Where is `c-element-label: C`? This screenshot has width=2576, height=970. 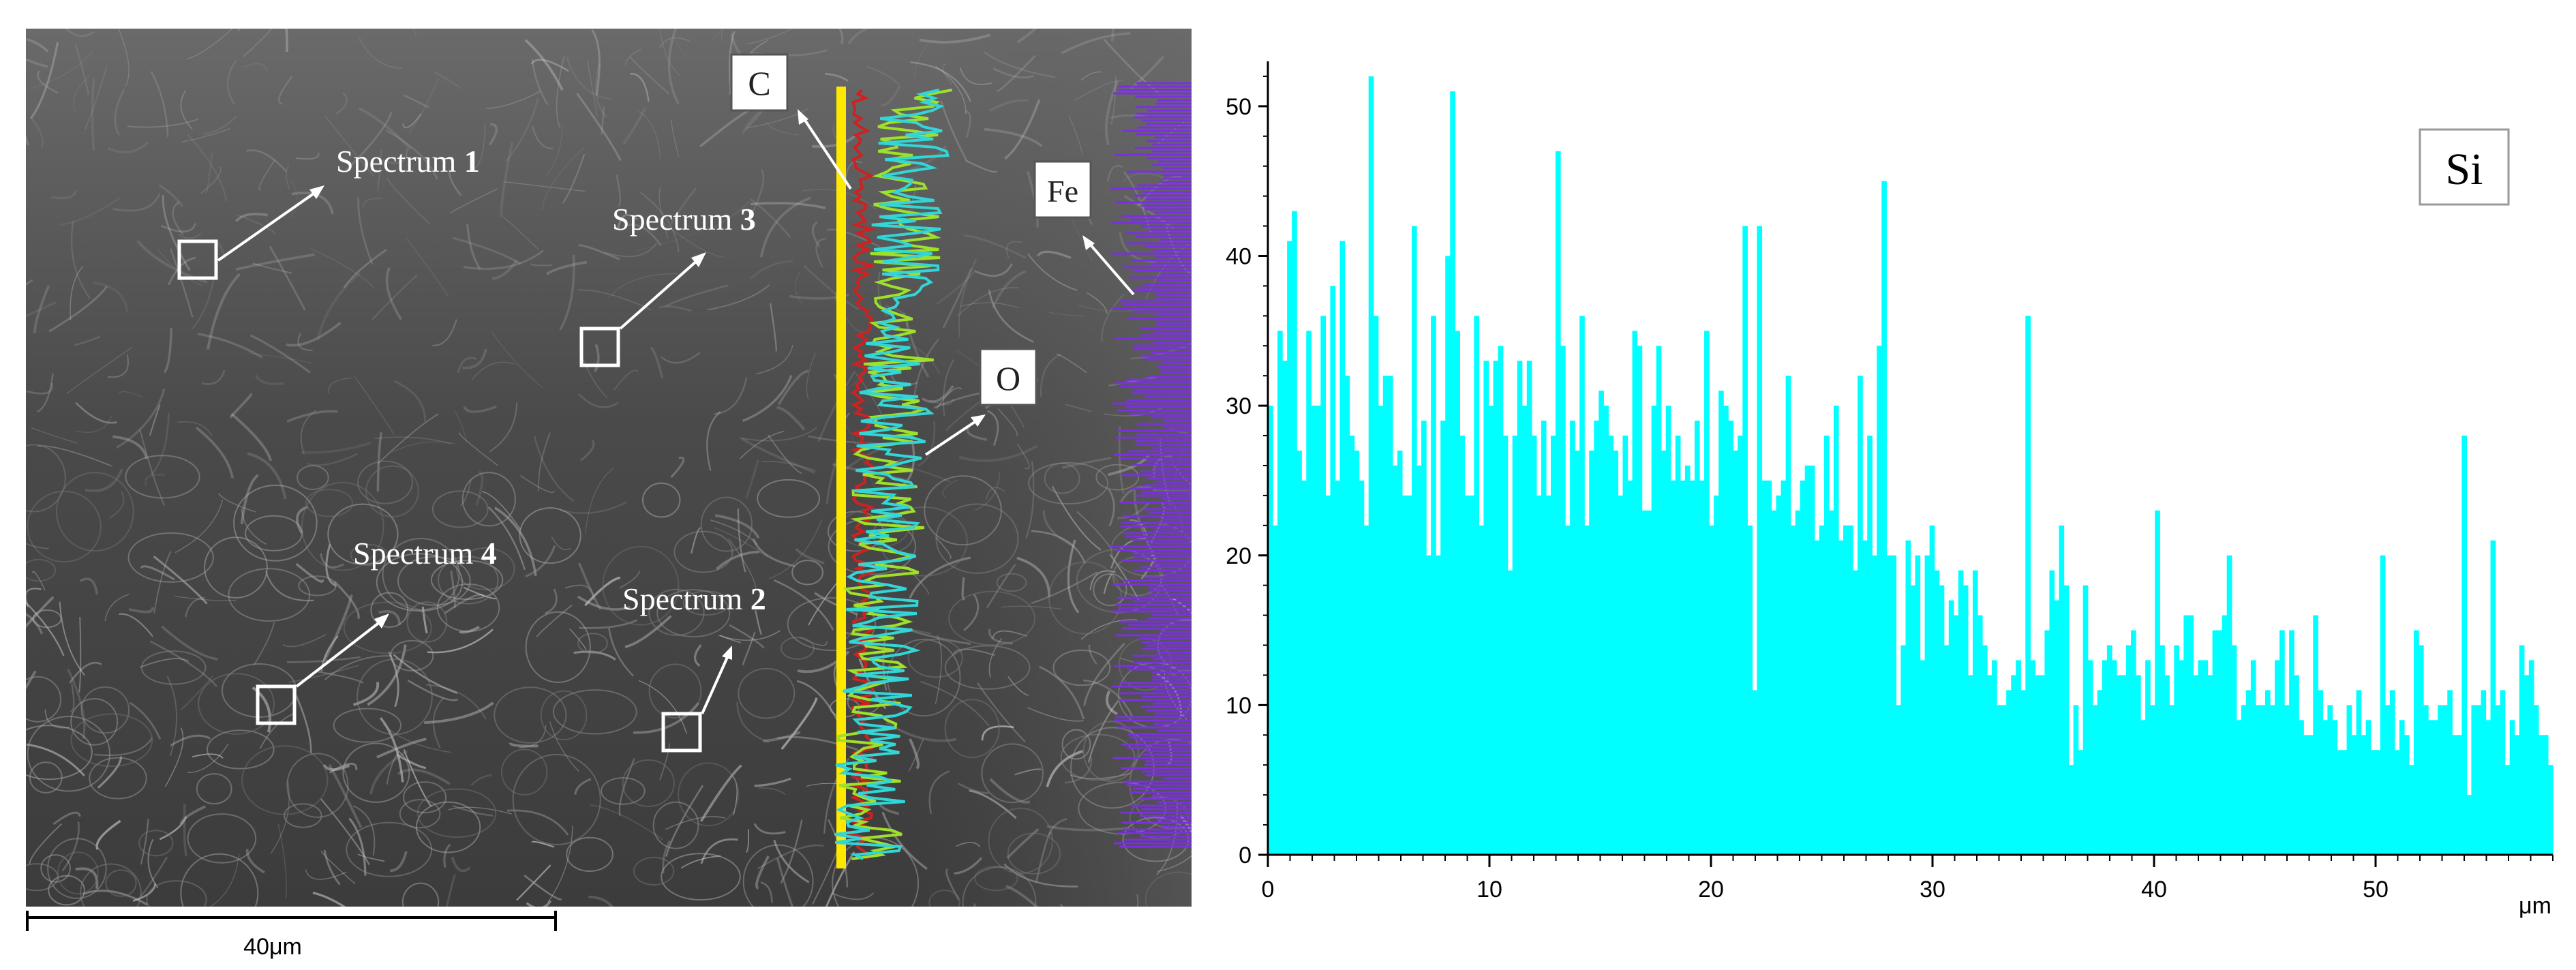 c-element-label: C is located at coordinates (759, 83).